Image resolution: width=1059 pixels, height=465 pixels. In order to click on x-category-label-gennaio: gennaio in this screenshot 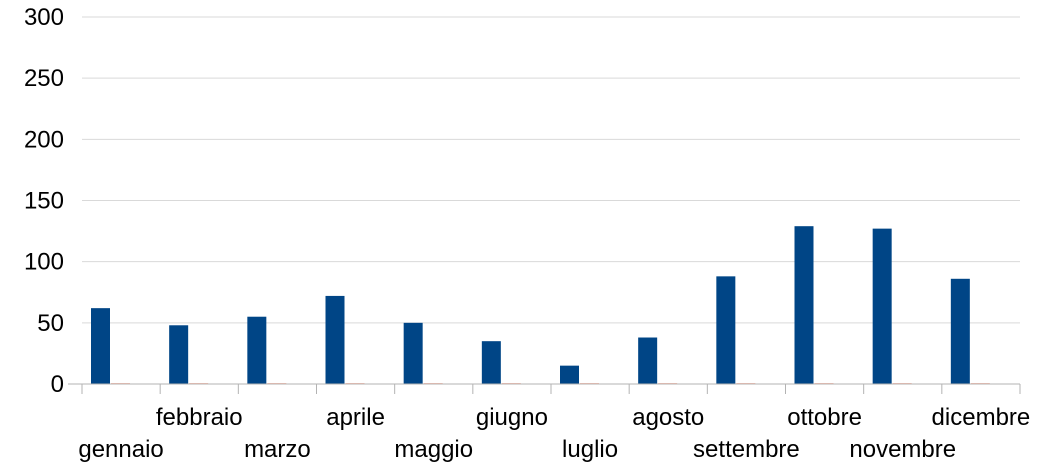, I will do `click(120, 449)`.